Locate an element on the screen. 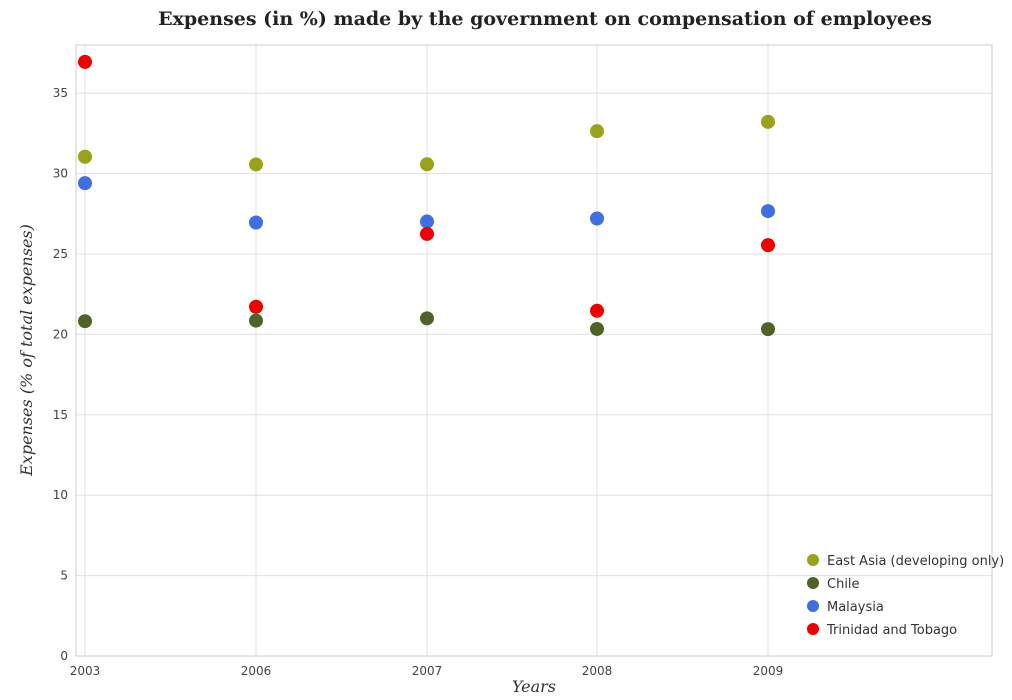  legend-label: Malaysia is located at coordinates (855, 607).